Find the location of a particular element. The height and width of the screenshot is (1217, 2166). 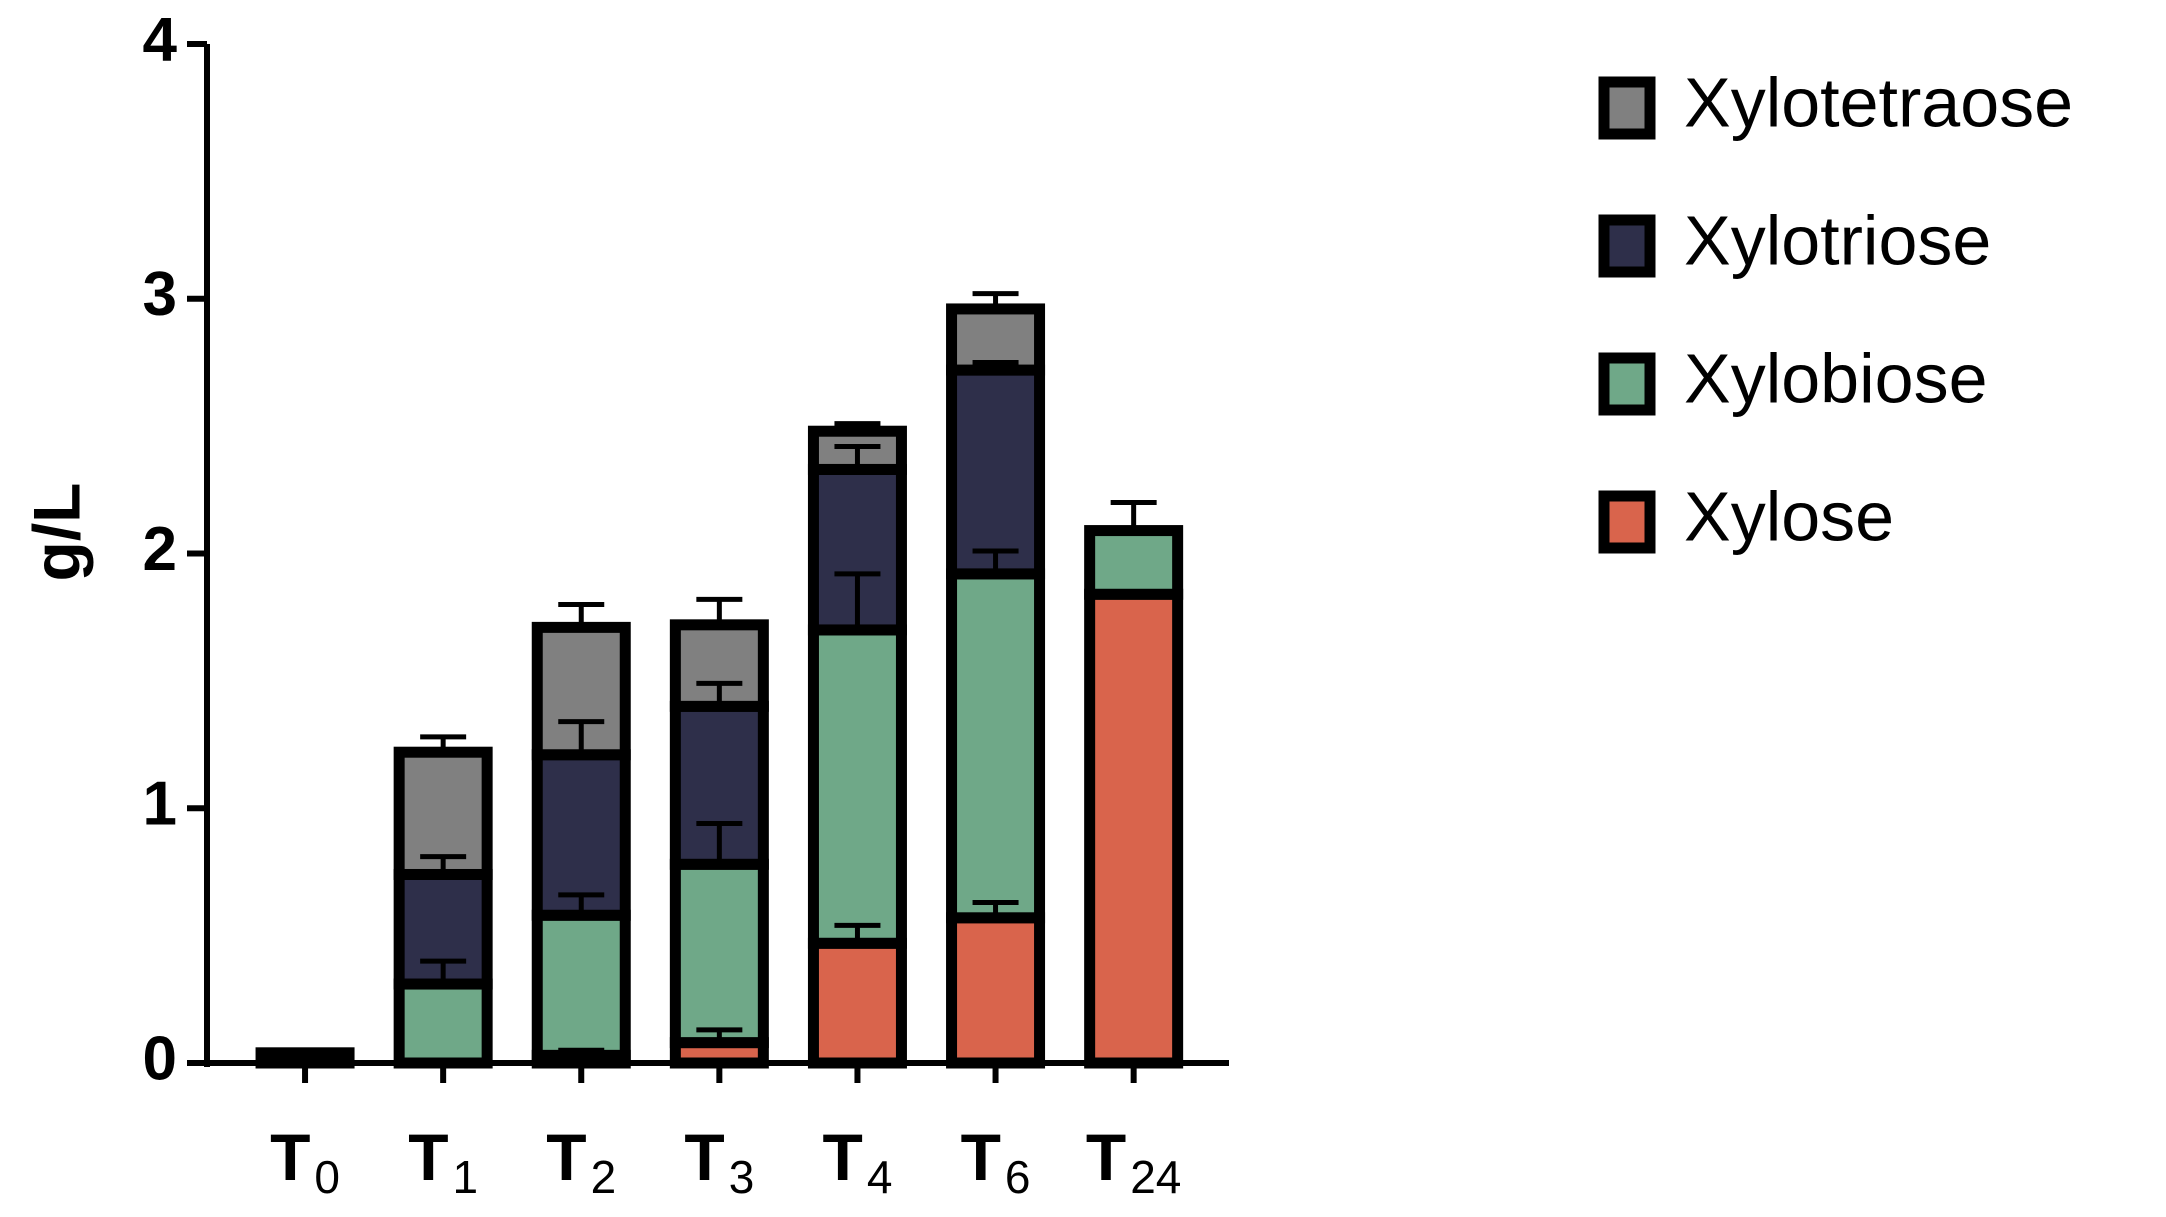

x-tick-label: T24 is located at coordinates (1134, 1161).